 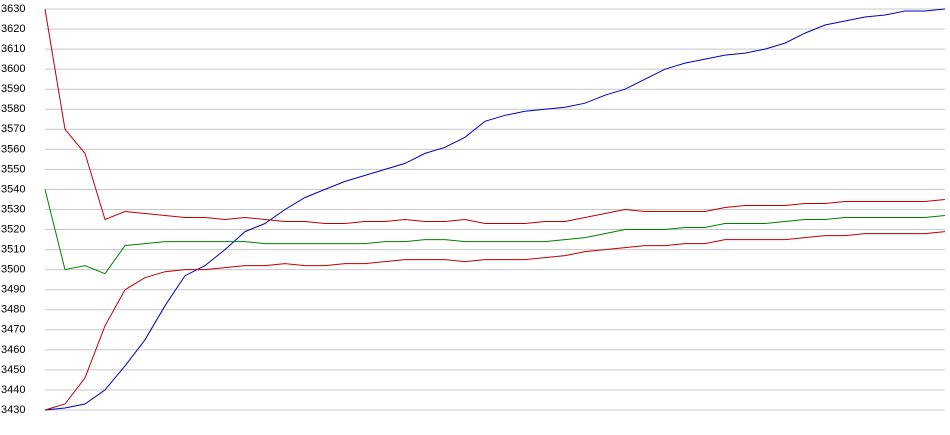 I want to click on y-tick-label: 3510, so click(x=13, y=250).